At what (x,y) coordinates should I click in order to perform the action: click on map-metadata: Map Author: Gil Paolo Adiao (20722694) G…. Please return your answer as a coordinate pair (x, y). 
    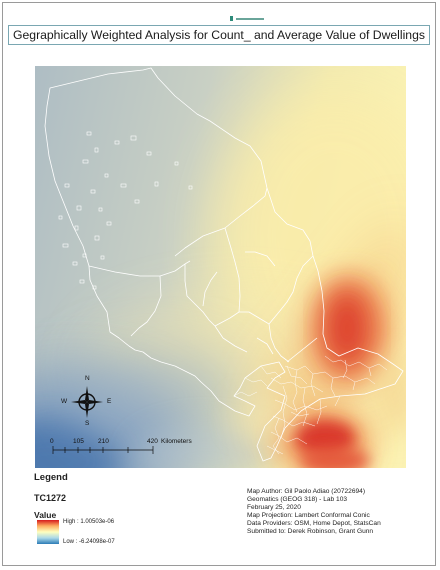
    Looking at the image, I should click on (339, 511).